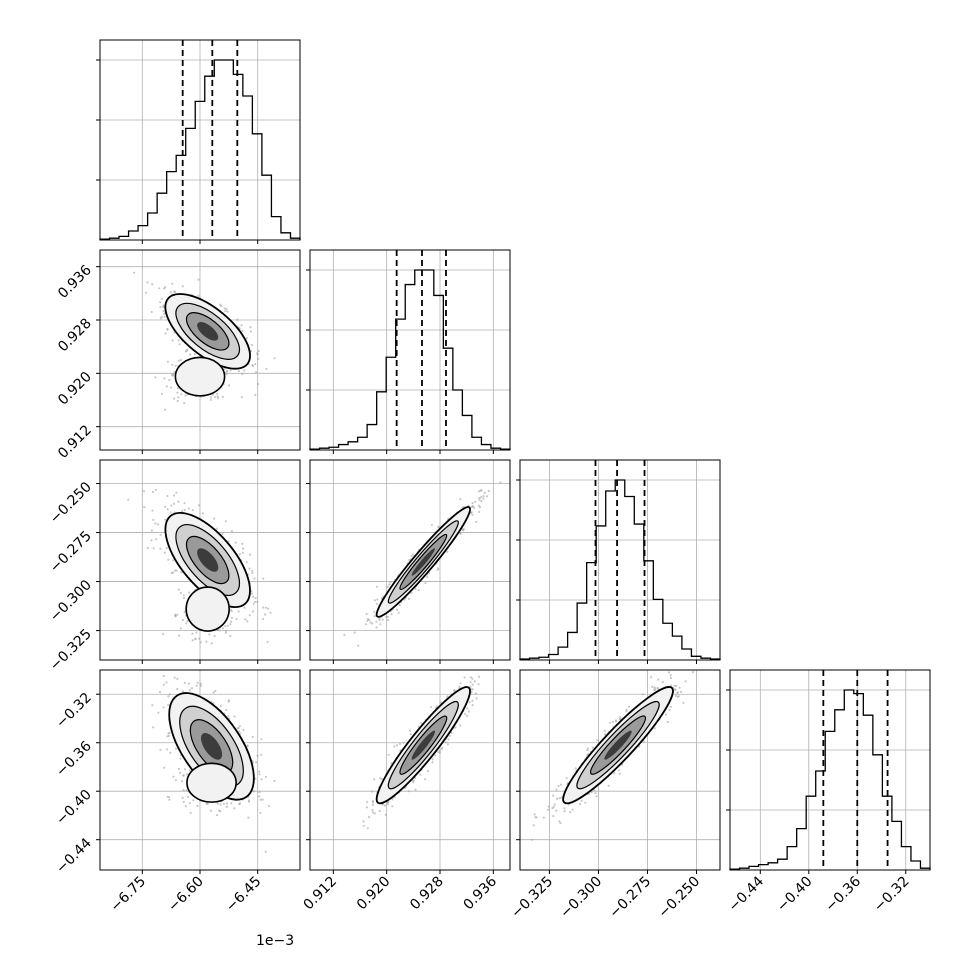 This screenshot has height=970, width=970. What do you see at coordinates (480, 893) in the screenshot?
I see `x-tick-label: 0.936` at bounding box center [480, 893].